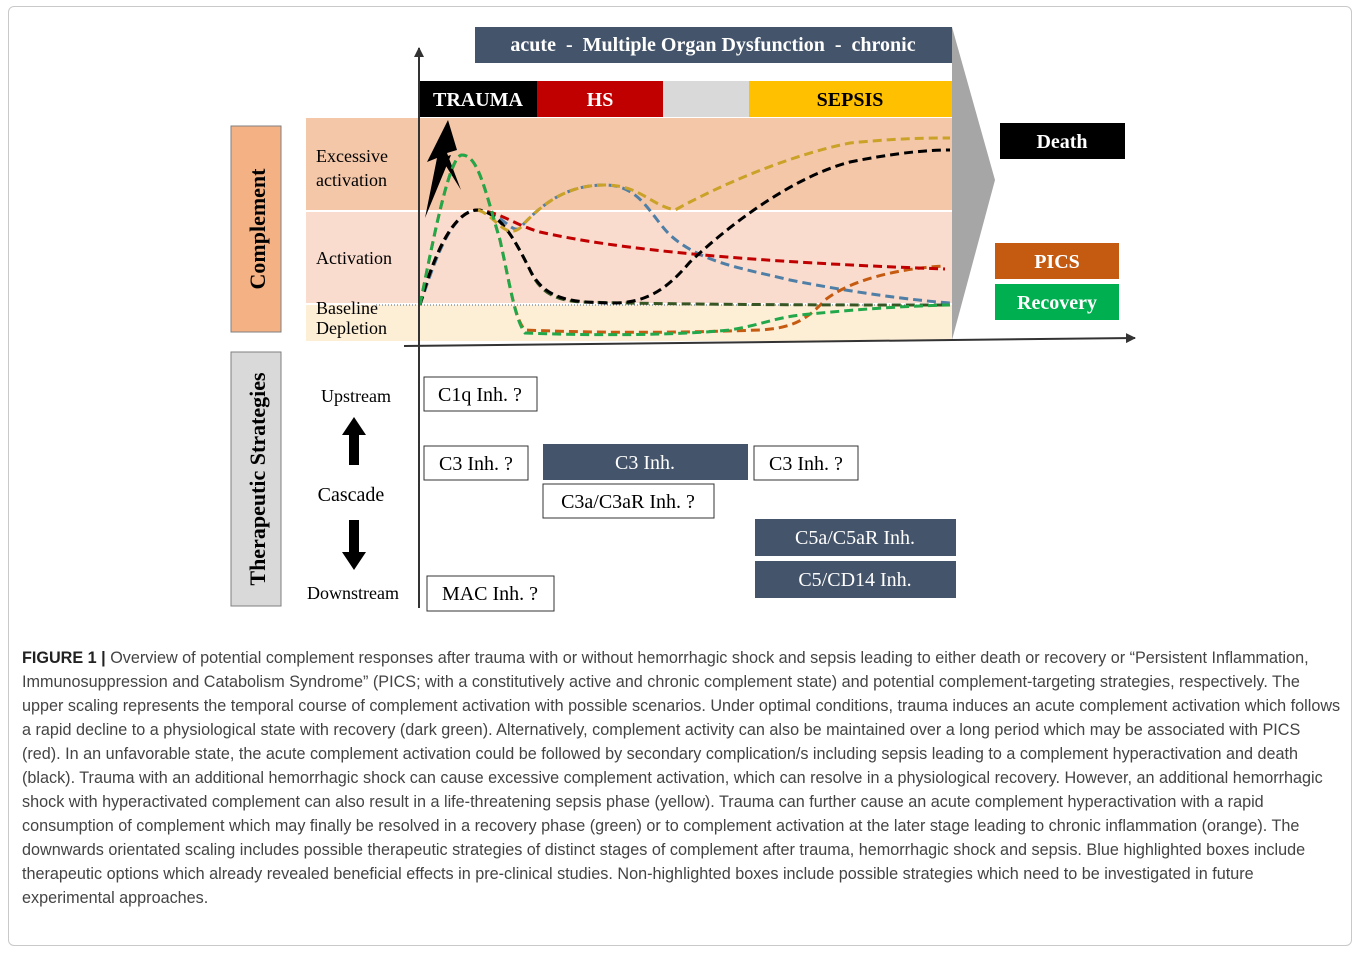  I want to click on complement-label-box, so click(256, 229).